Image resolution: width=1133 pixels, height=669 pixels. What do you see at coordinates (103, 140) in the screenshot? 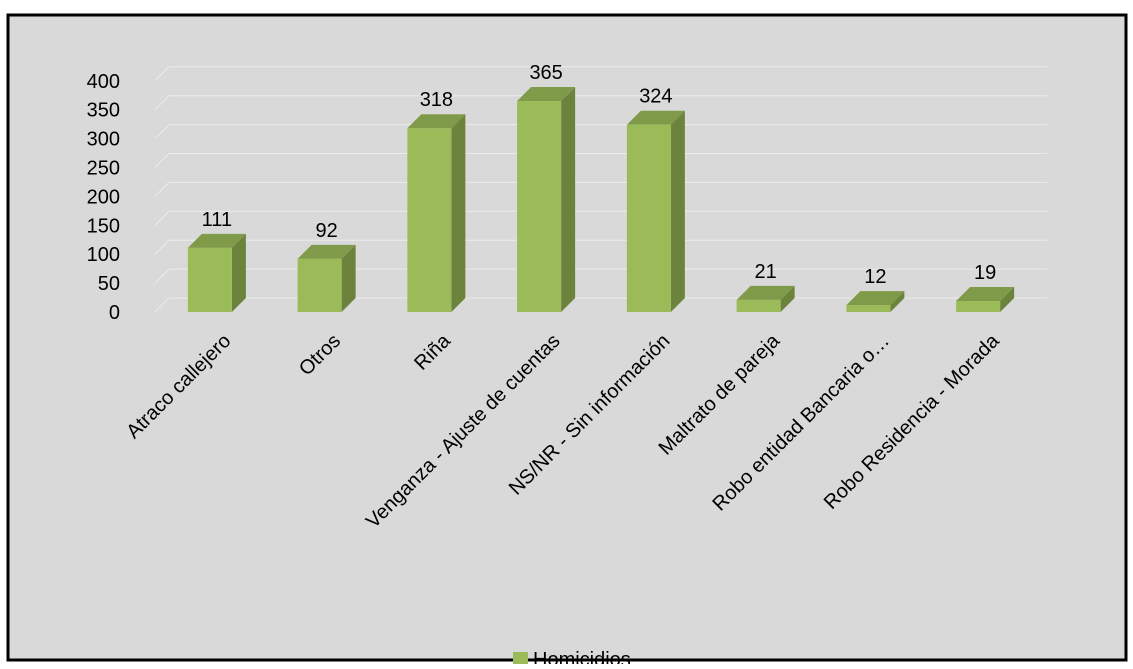
I see `y-tick-label: 300` at bounding box center [103, 140].